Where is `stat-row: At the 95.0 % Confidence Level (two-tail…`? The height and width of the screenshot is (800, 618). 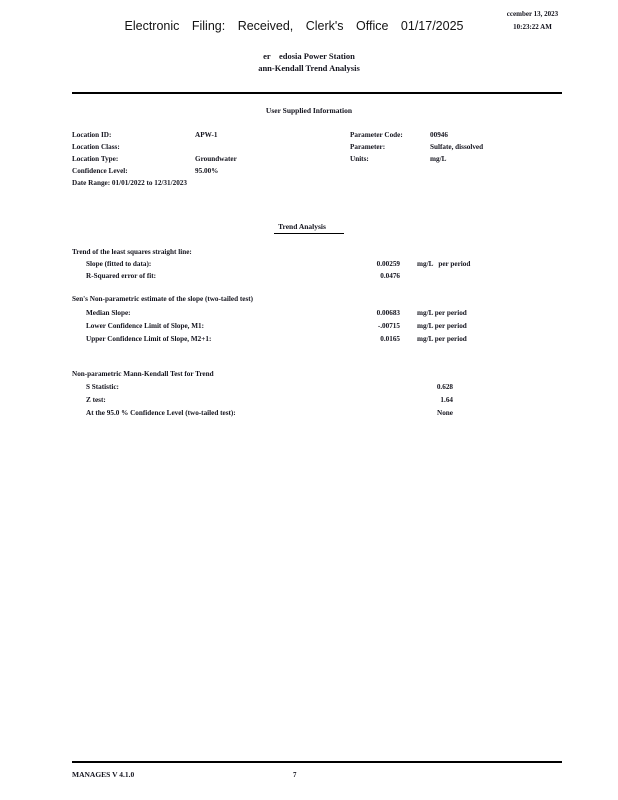
stat-row: At the 95.0 % Confidence Level (two-tail… is located at coordinates (309, 414).